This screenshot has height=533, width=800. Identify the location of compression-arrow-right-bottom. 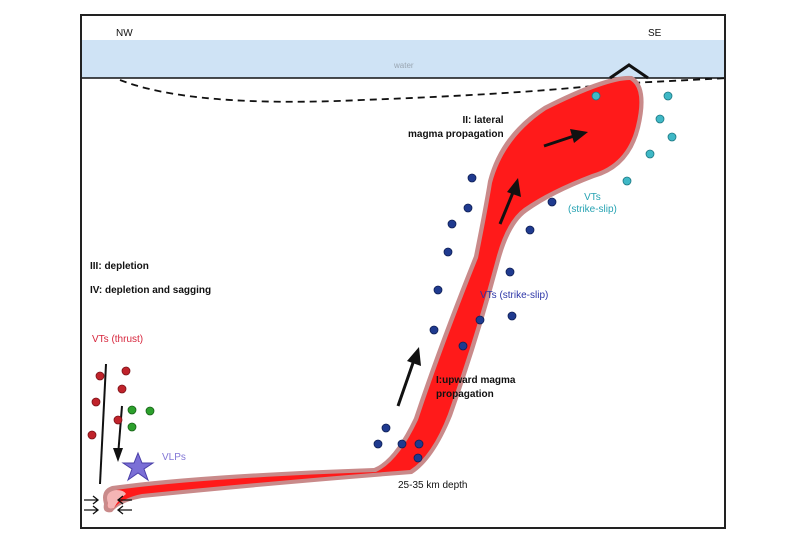
(124, 510).